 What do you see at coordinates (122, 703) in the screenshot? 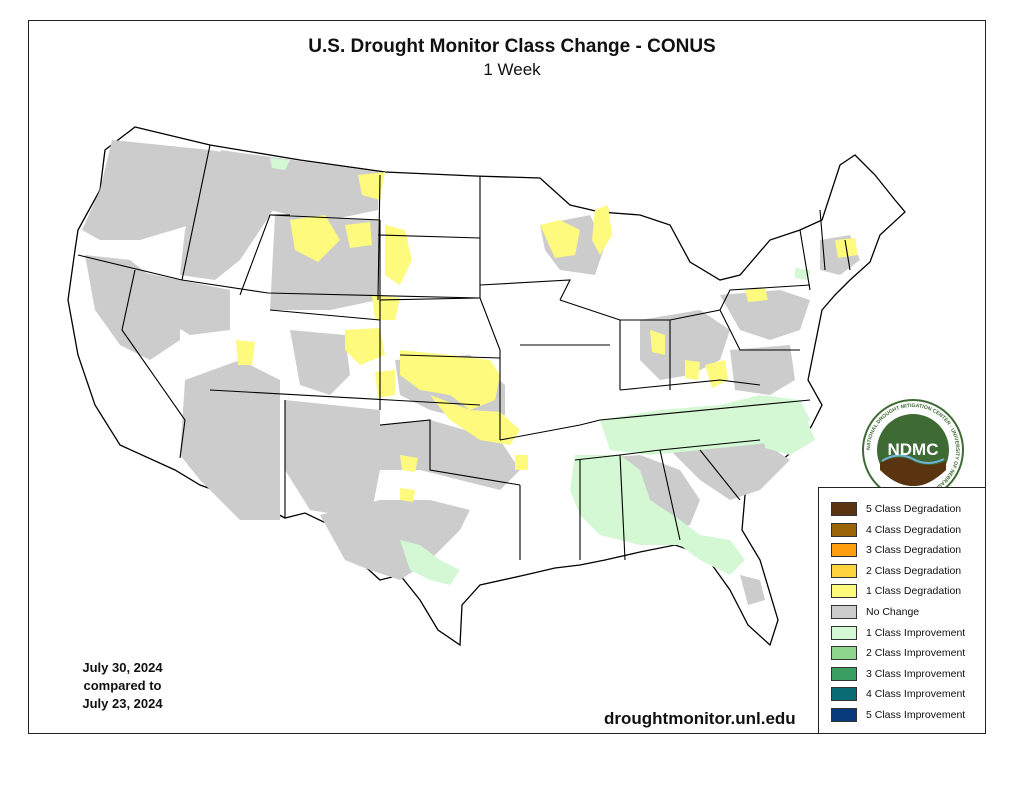
I see `date-previous: July 23, 2024` at bounding box center [122, 703].